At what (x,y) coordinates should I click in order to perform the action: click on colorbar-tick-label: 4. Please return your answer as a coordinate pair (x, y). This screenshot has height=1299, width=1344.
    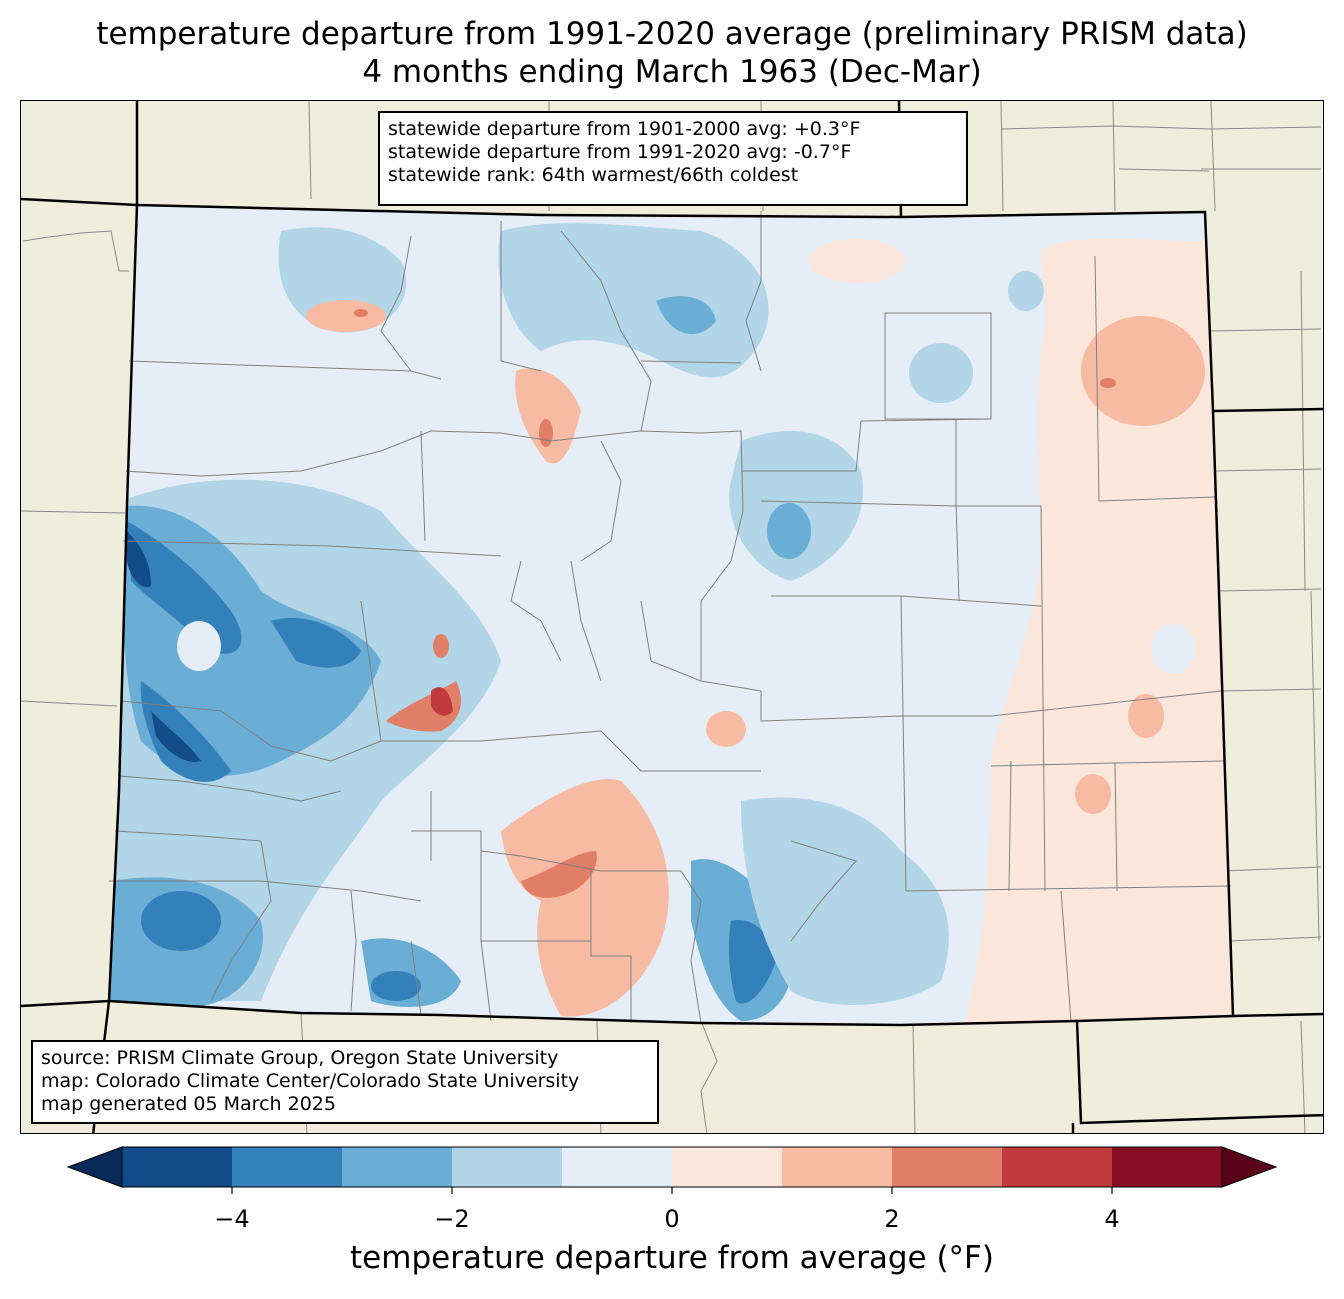
    Looking at the image, I should click on (1112, 1219).